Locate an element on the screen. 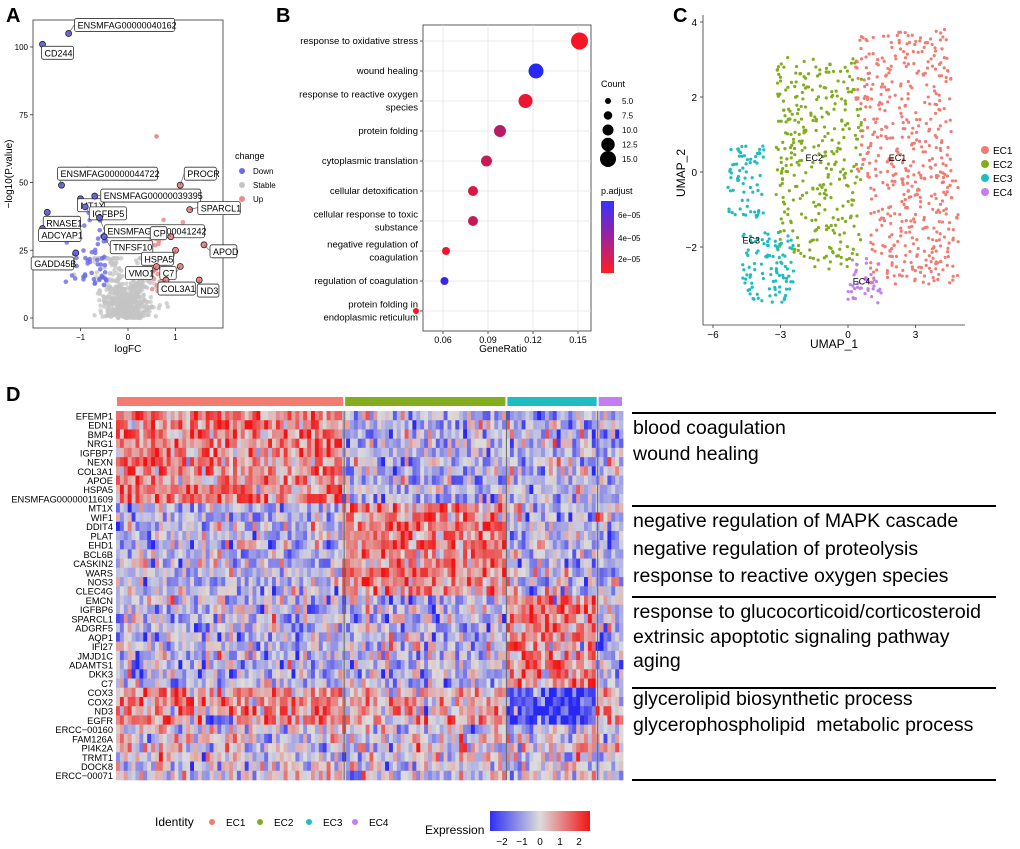 The image size is (1020, 849). umap-cluster-label: EC4 is located at coordinates (862, 282).